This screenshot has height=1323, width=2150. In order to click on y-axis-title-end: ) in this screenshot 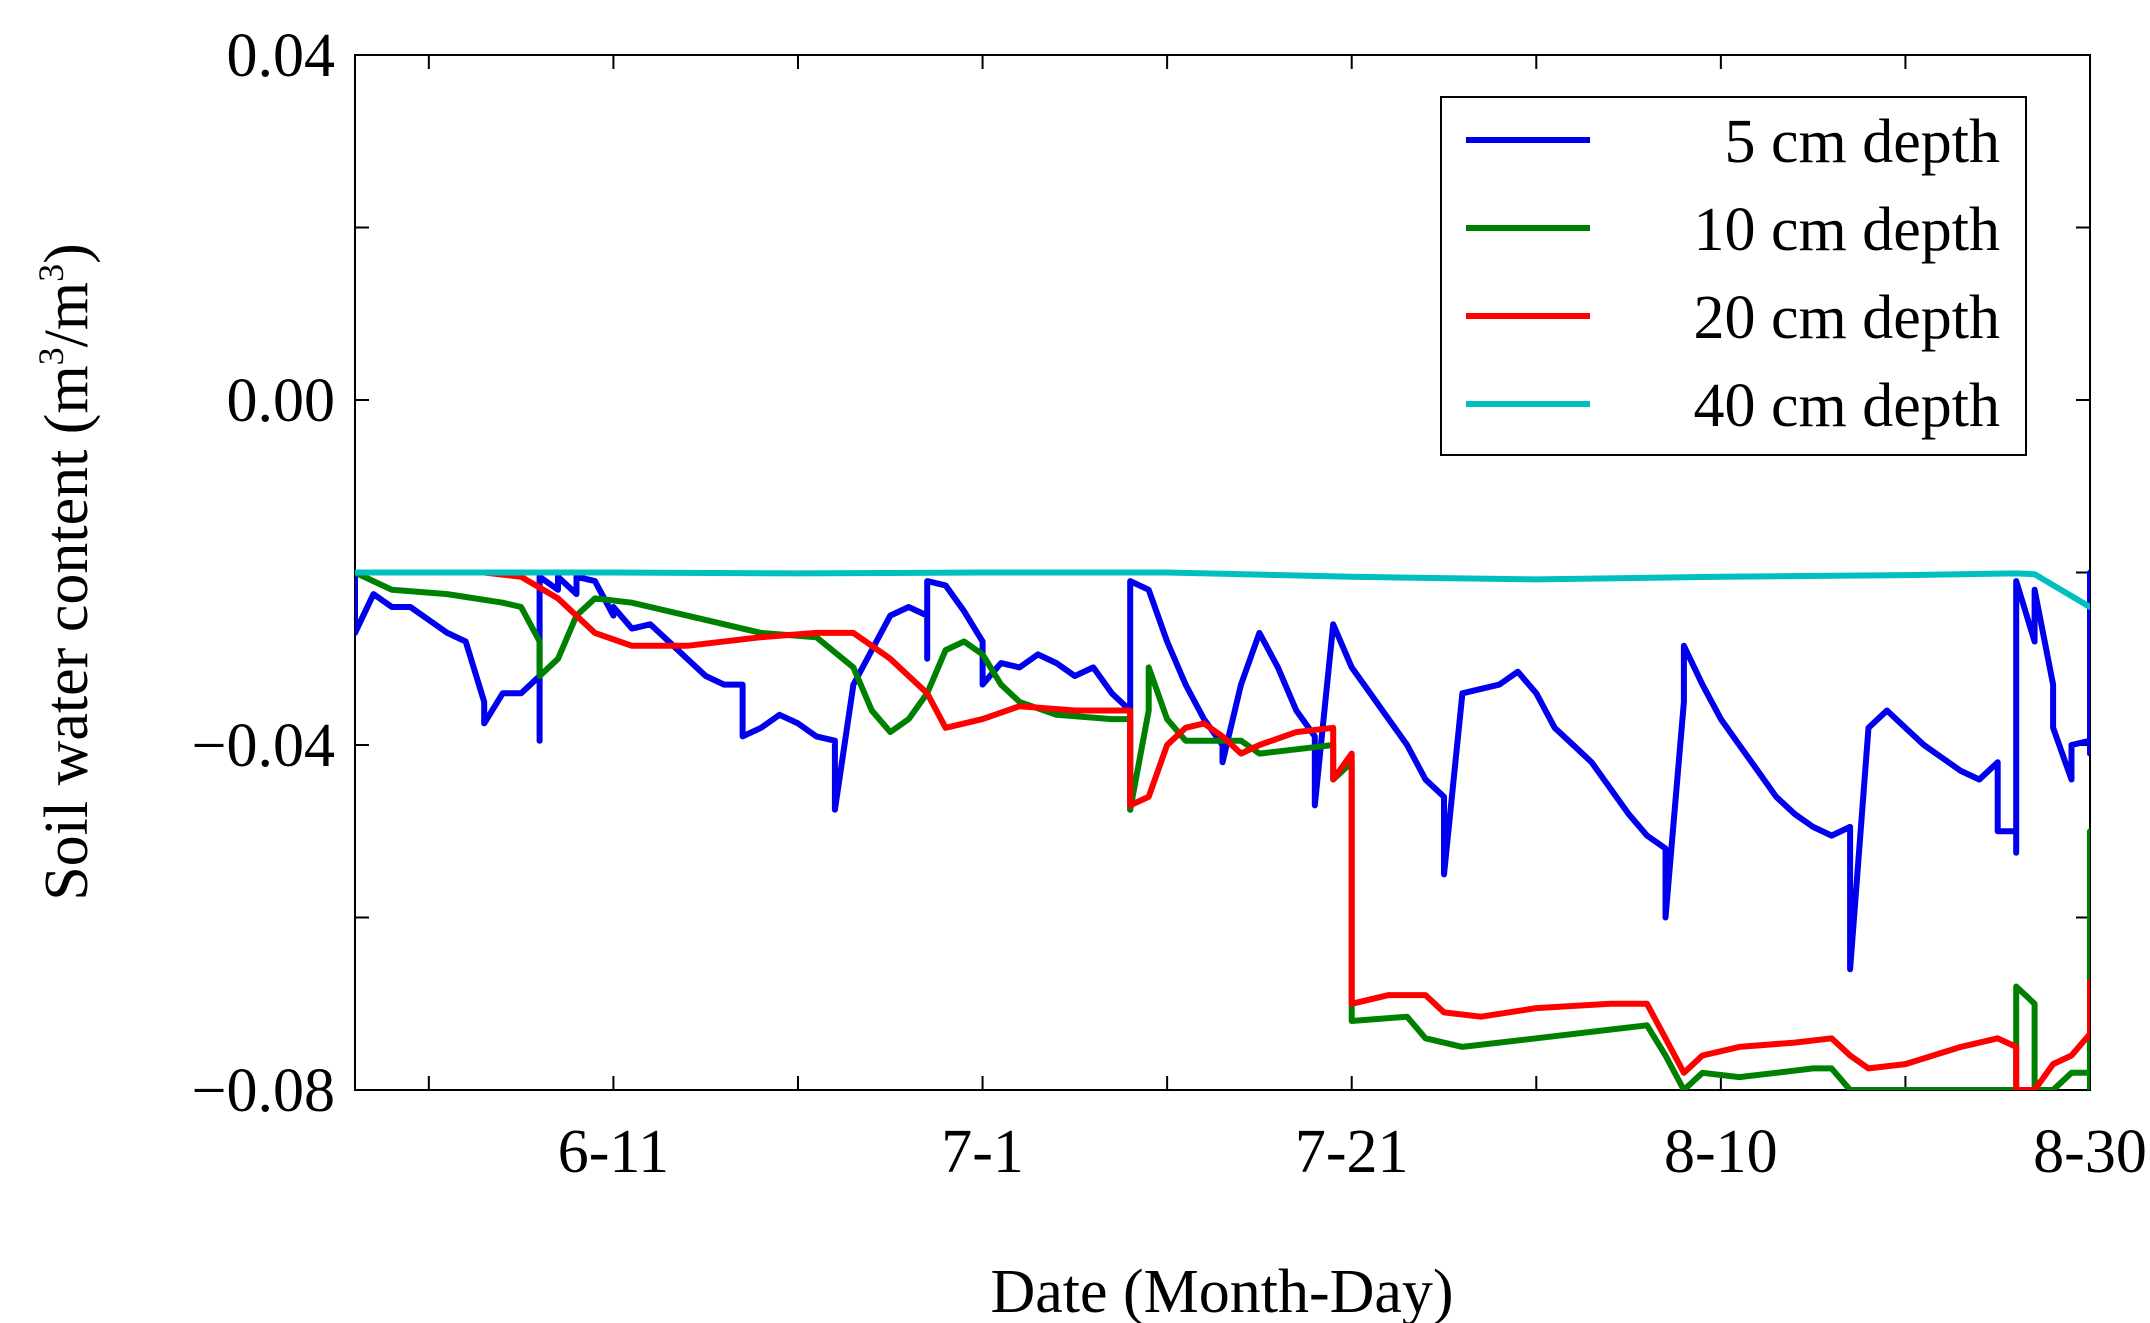, I will do `click(67, 253)`.